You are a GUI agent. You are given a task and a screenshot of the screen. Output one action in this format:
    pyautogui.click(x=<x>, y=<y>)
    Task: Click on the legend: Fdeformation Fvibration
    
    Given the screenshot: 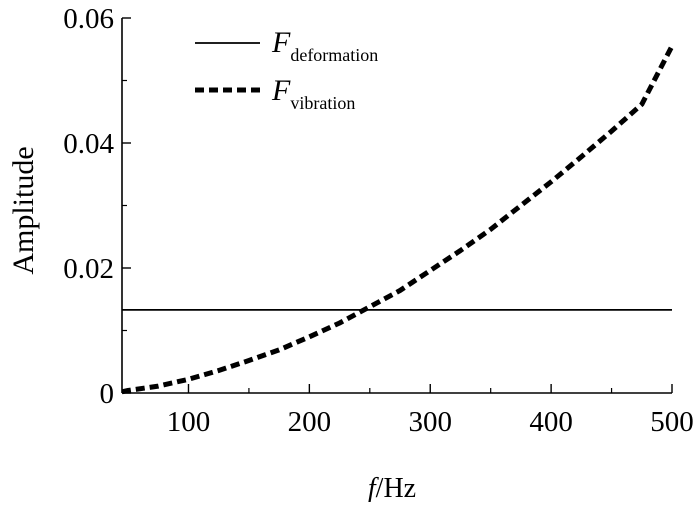 What is the action you would take?
    pyautogui.click(x=286, y=69)
    